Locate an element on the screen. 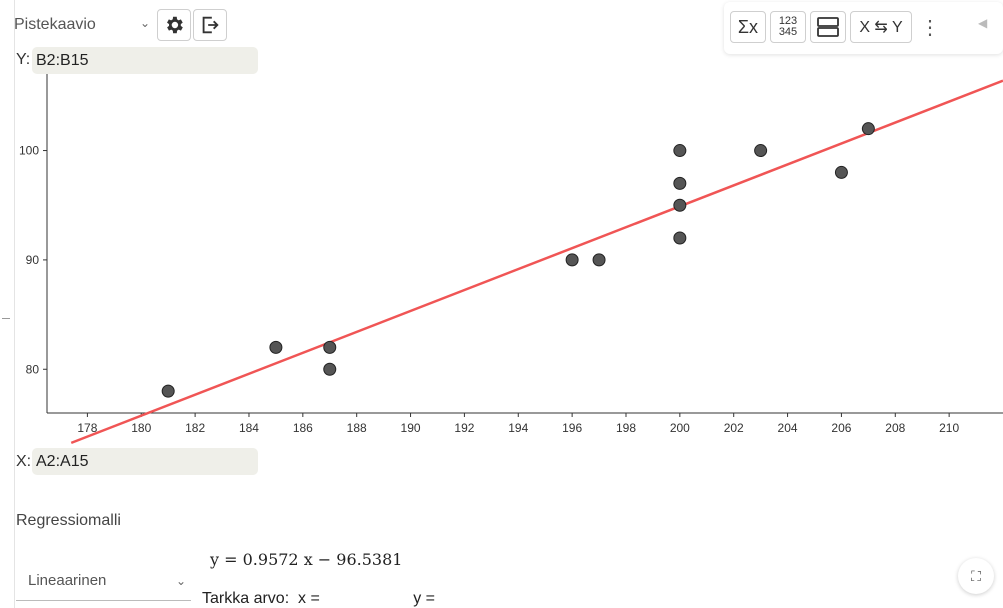  exact-value-row: Tarkka arvo: x = y = is located at coordinates (318, 599).